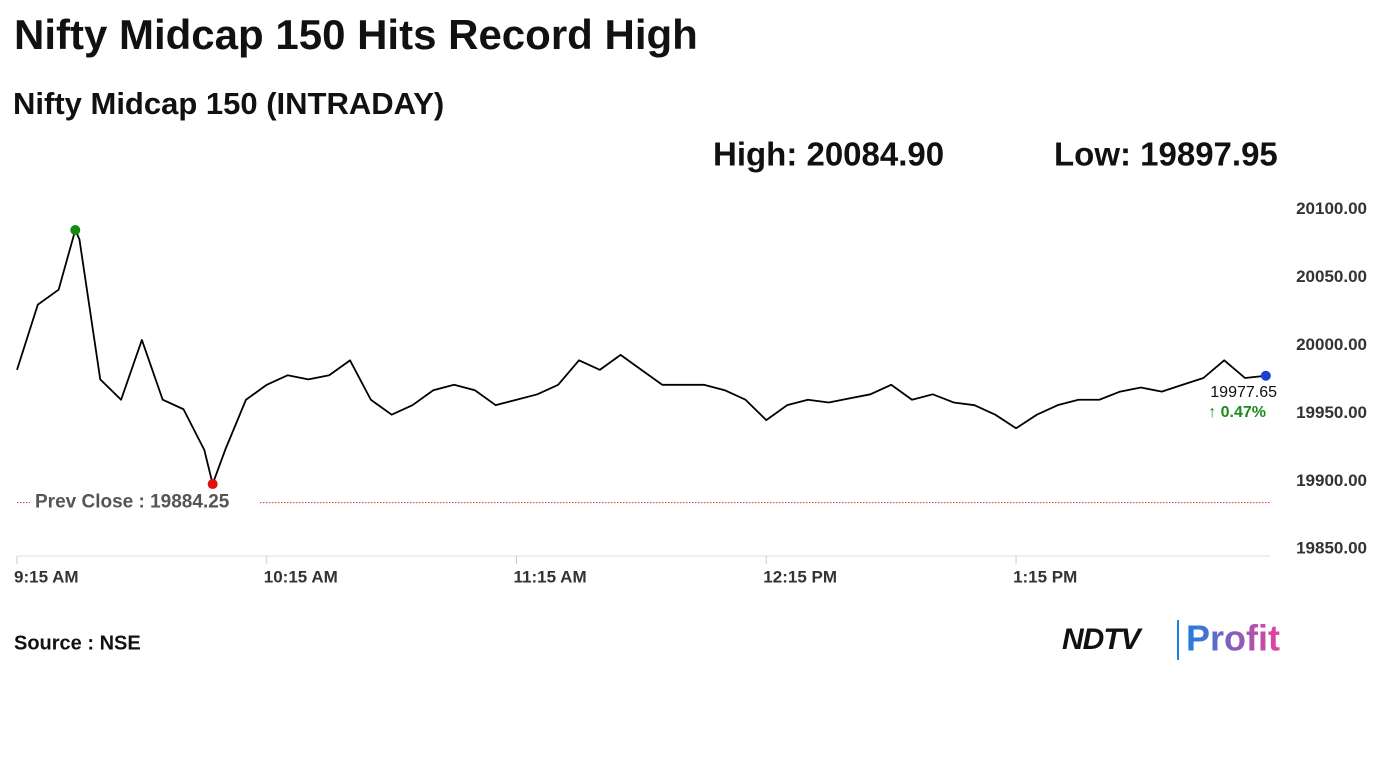  What do you see at coordinates (1331, 548) in the screenshot?
I see `y-tick-label: 19850.00` at bounding box center [1331, 548].